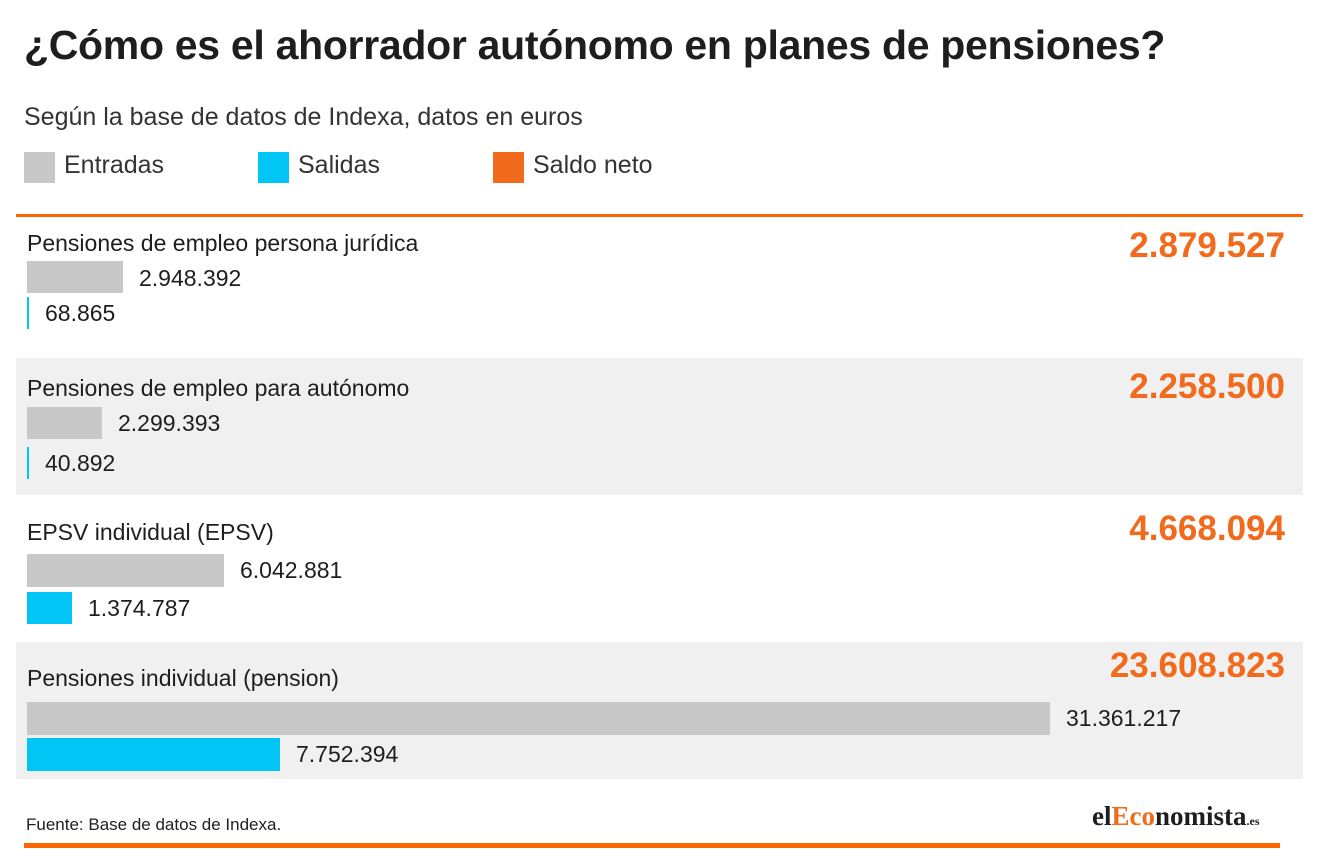  Describe the element at coordinates (139, 608) in the screenshot. I see `salidas-value-label: 1.374.787` at that location.